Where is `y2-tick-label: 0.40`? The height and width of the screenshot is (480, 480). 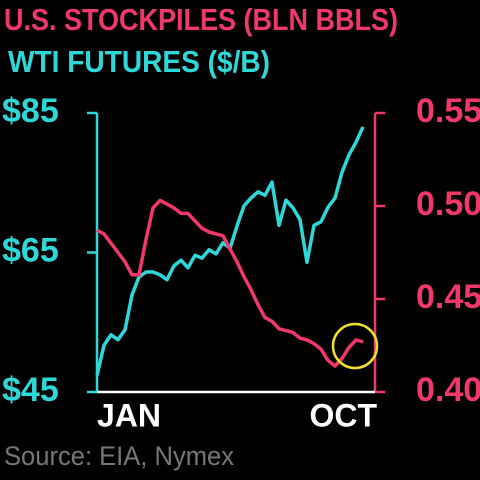 y2-tick-label: 0.40 is located at coordinates (448, 390).